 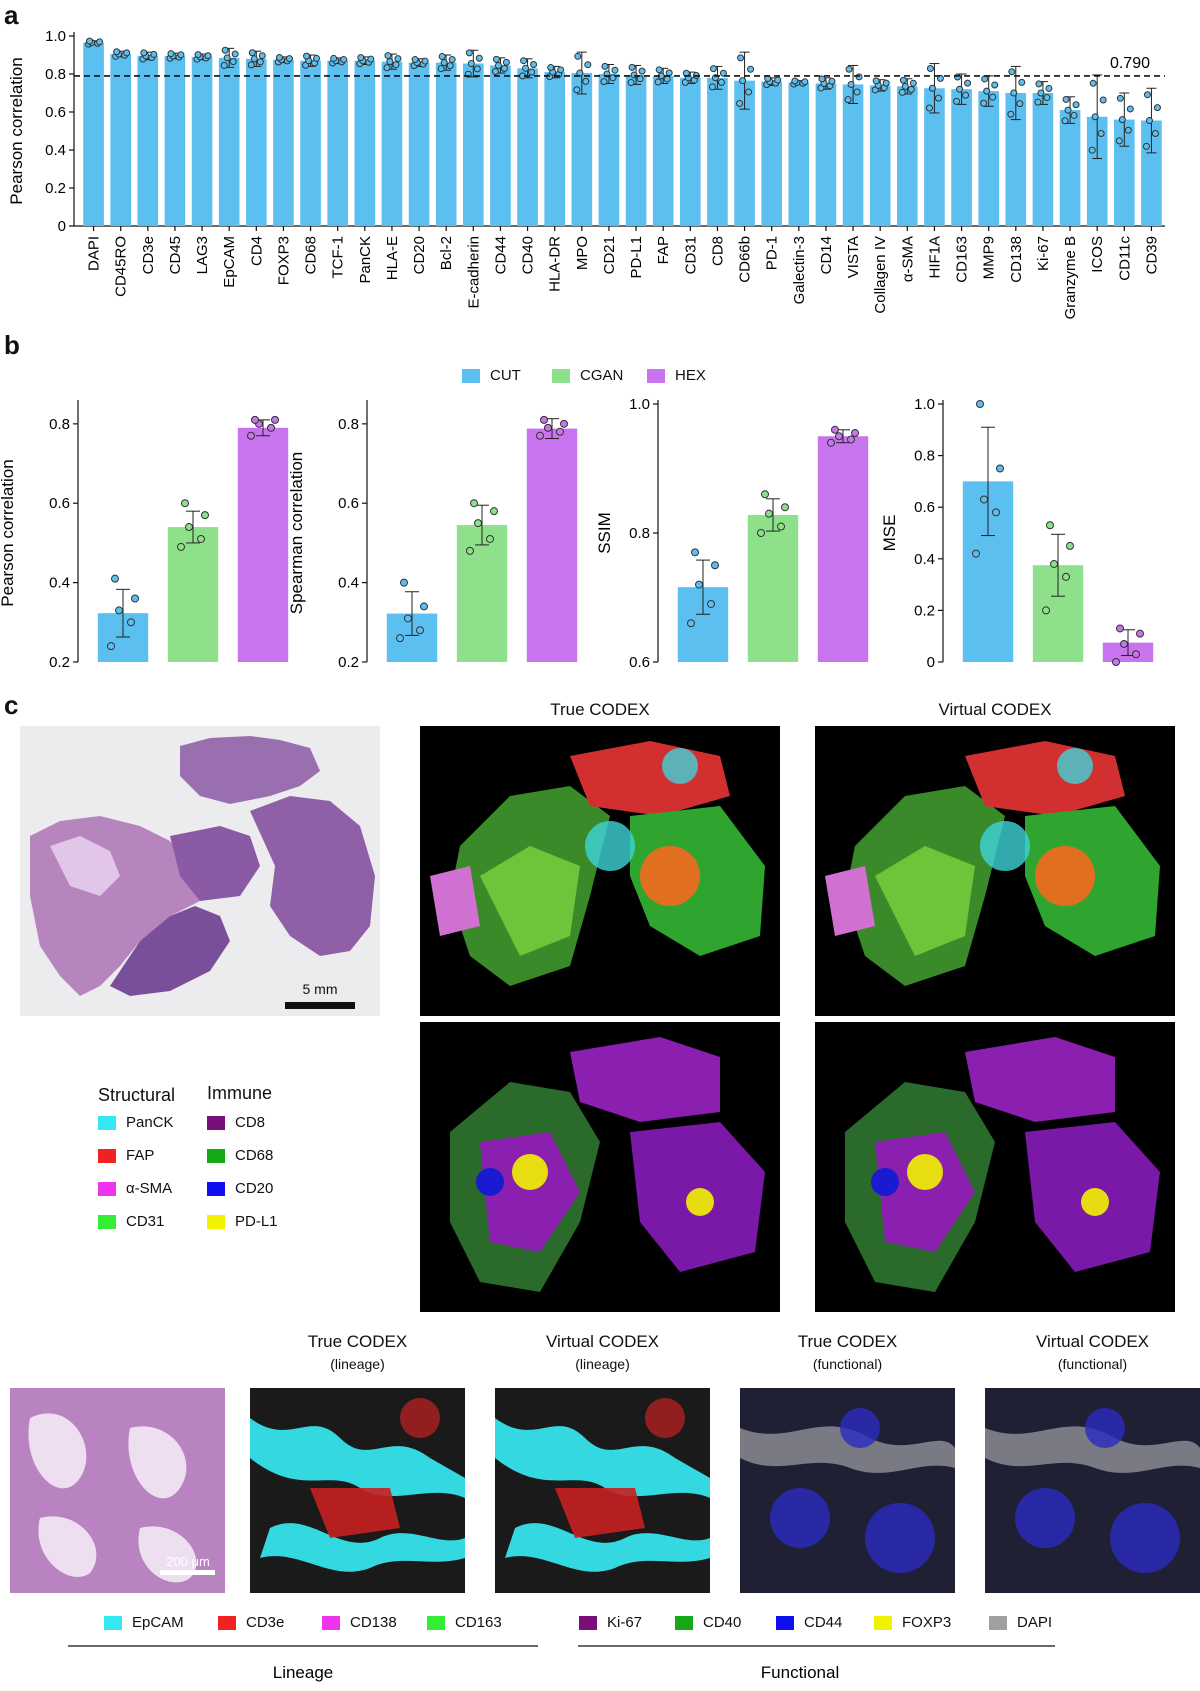 What do you see at coordinates (263, 544) in the screenshot?
I see `bar-b1-hex` at bounding box center [263, 544].